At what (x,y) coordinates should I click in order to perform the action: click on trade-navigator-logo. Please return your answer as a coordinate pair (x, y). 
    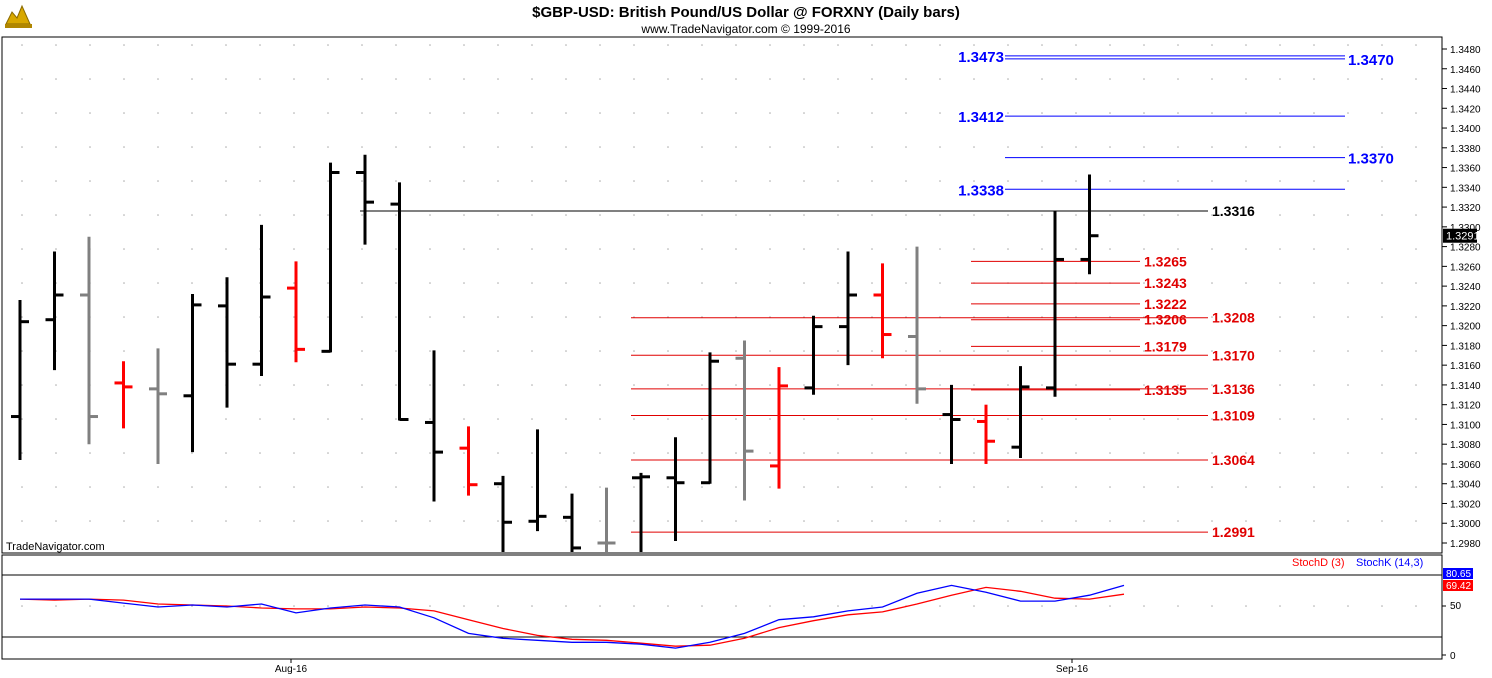
    Looking at the image, I should click on (19, 17).